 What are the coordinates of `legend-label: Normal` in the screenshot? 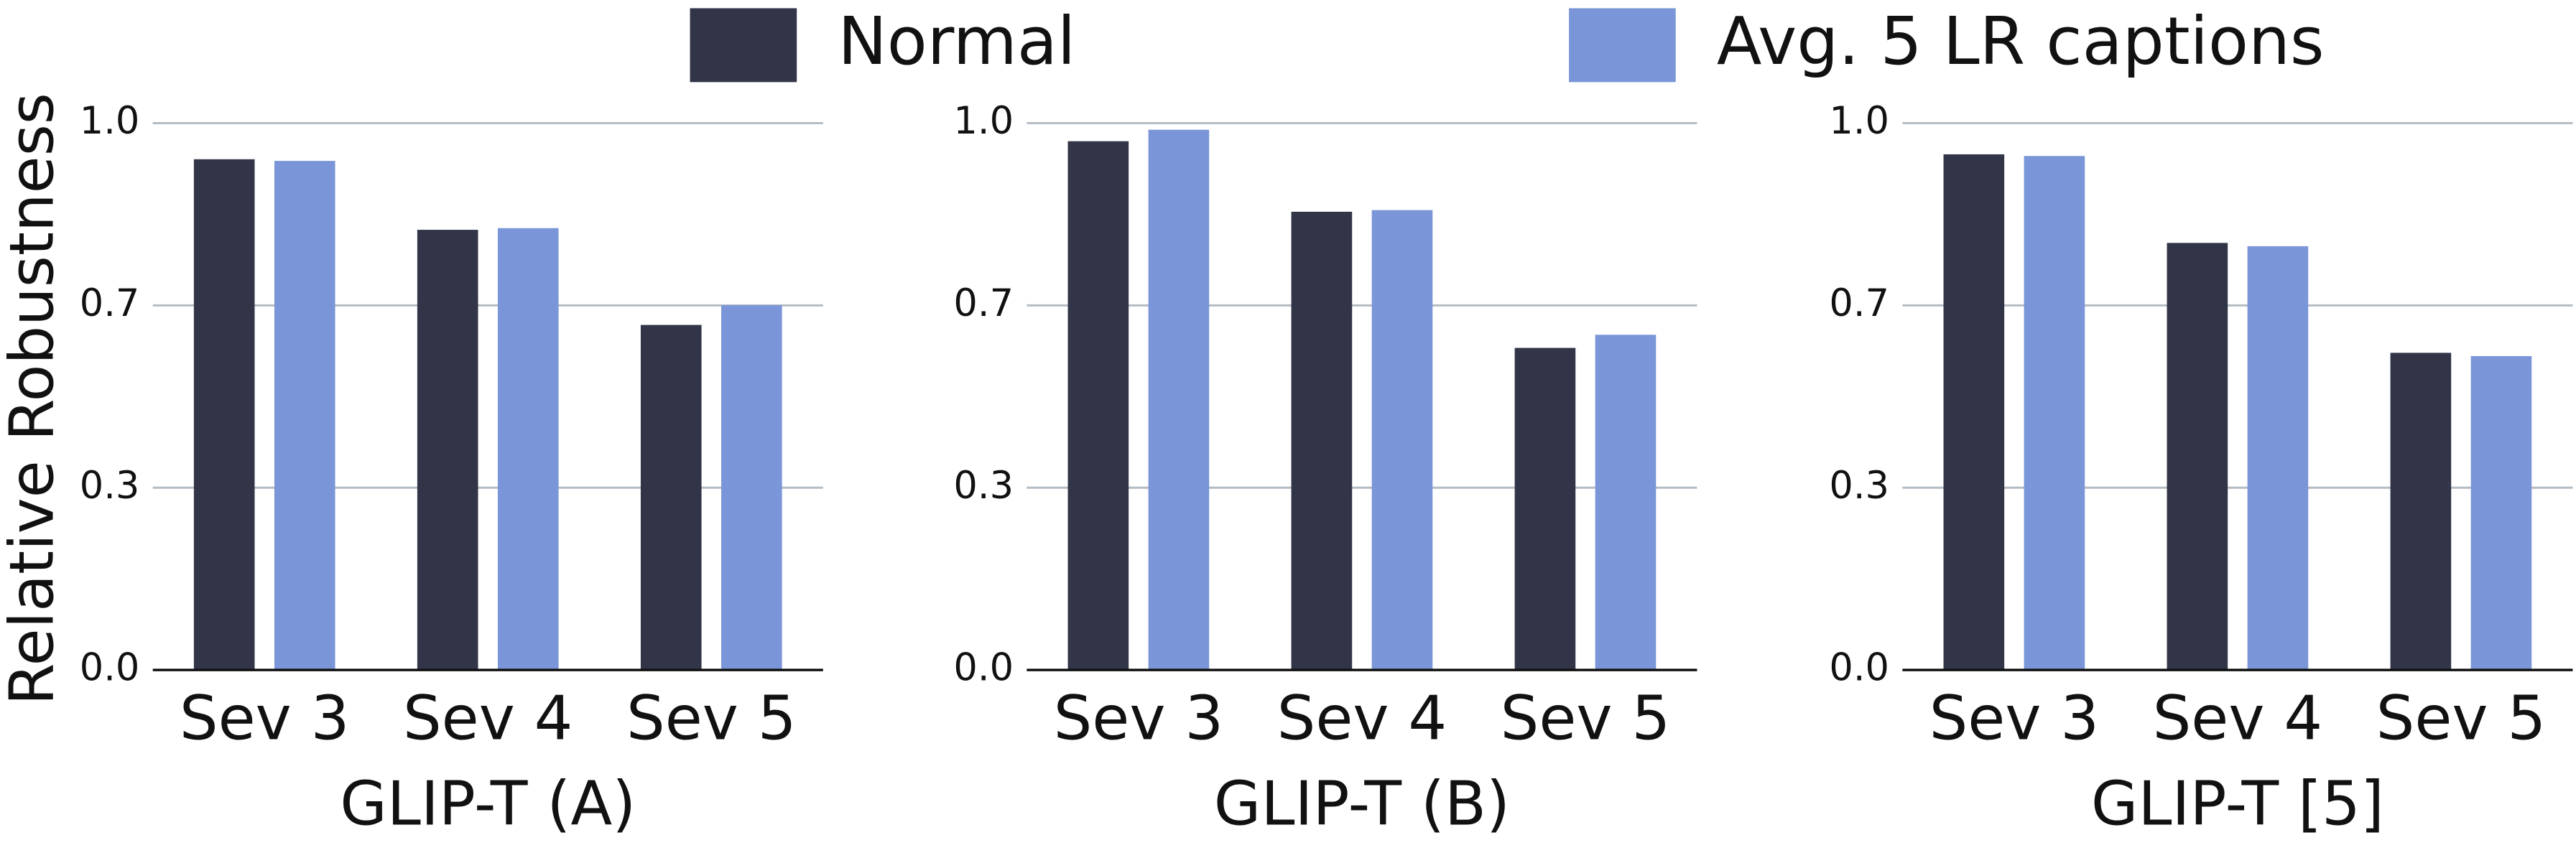 It's located at (956, 41).